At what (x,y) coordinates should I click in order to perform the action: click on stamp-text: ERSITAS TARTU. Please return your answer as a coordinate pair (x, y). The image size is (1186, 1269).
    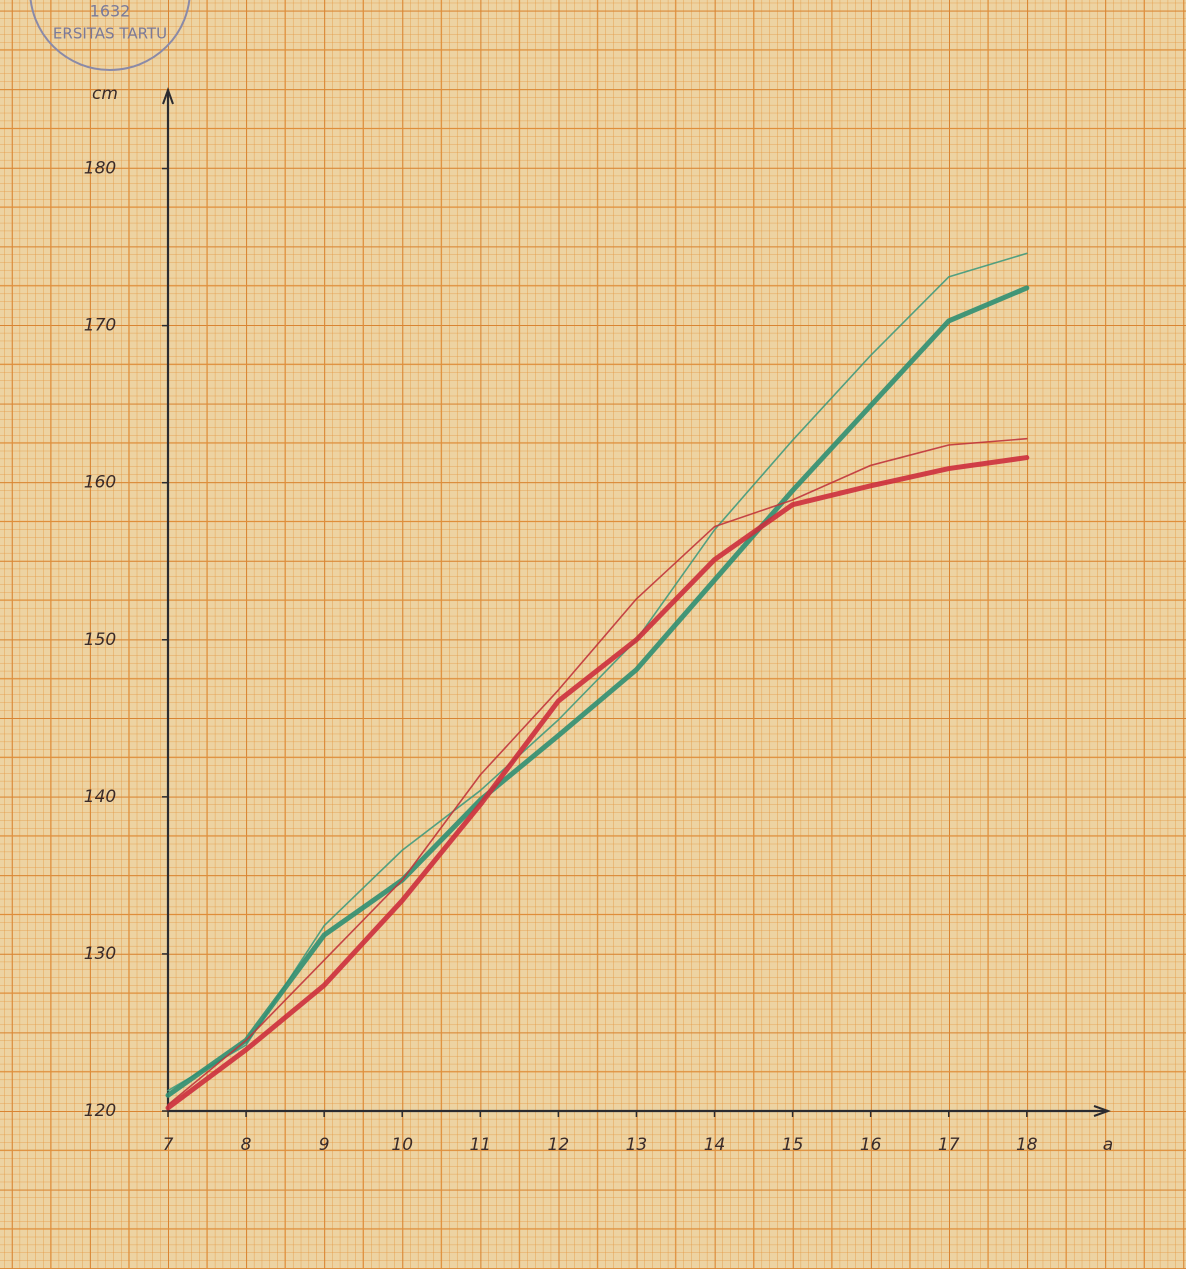
    Looking at the image, I should click on (110, 34).